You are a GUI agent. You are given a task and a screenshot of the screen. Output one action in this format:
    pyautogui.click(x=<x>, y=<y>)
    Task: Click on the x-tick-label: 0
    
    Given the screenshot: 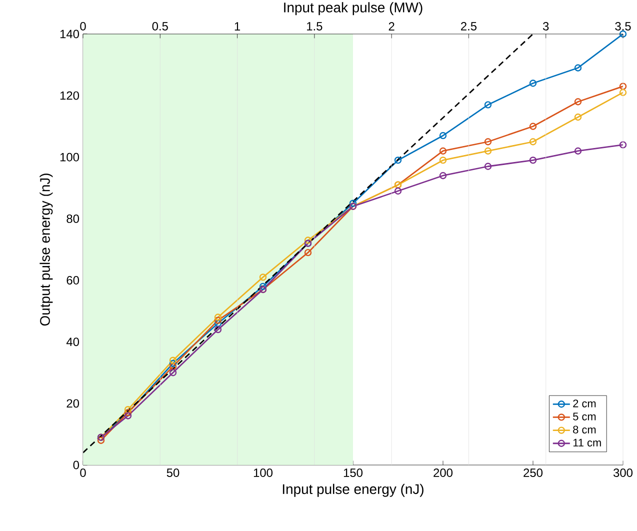 What is the action you would take?
    pyautogui.click(x=83, y=472)
    